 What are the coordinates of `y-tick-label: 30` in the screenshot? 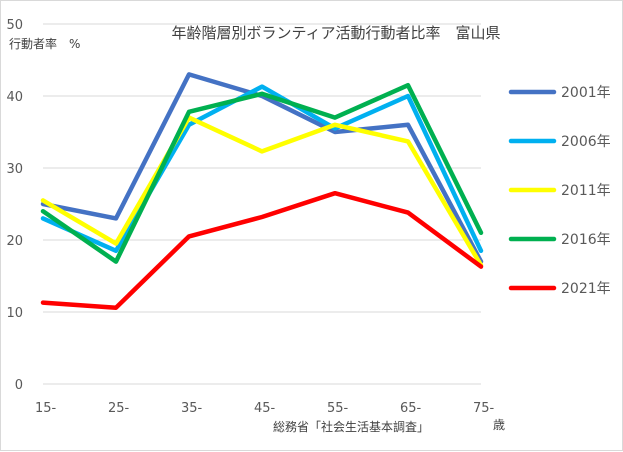 It's located at (14, 169).